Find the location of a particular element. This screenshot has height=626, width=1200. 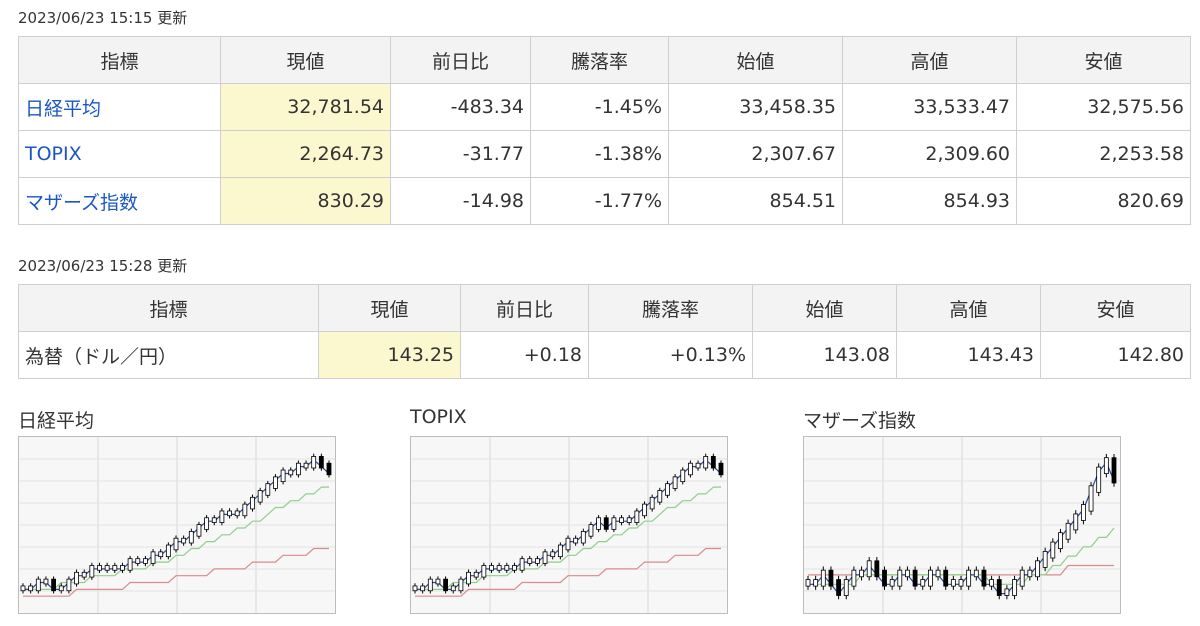

high-value: 143.43 is located at coordinates (968, 355).